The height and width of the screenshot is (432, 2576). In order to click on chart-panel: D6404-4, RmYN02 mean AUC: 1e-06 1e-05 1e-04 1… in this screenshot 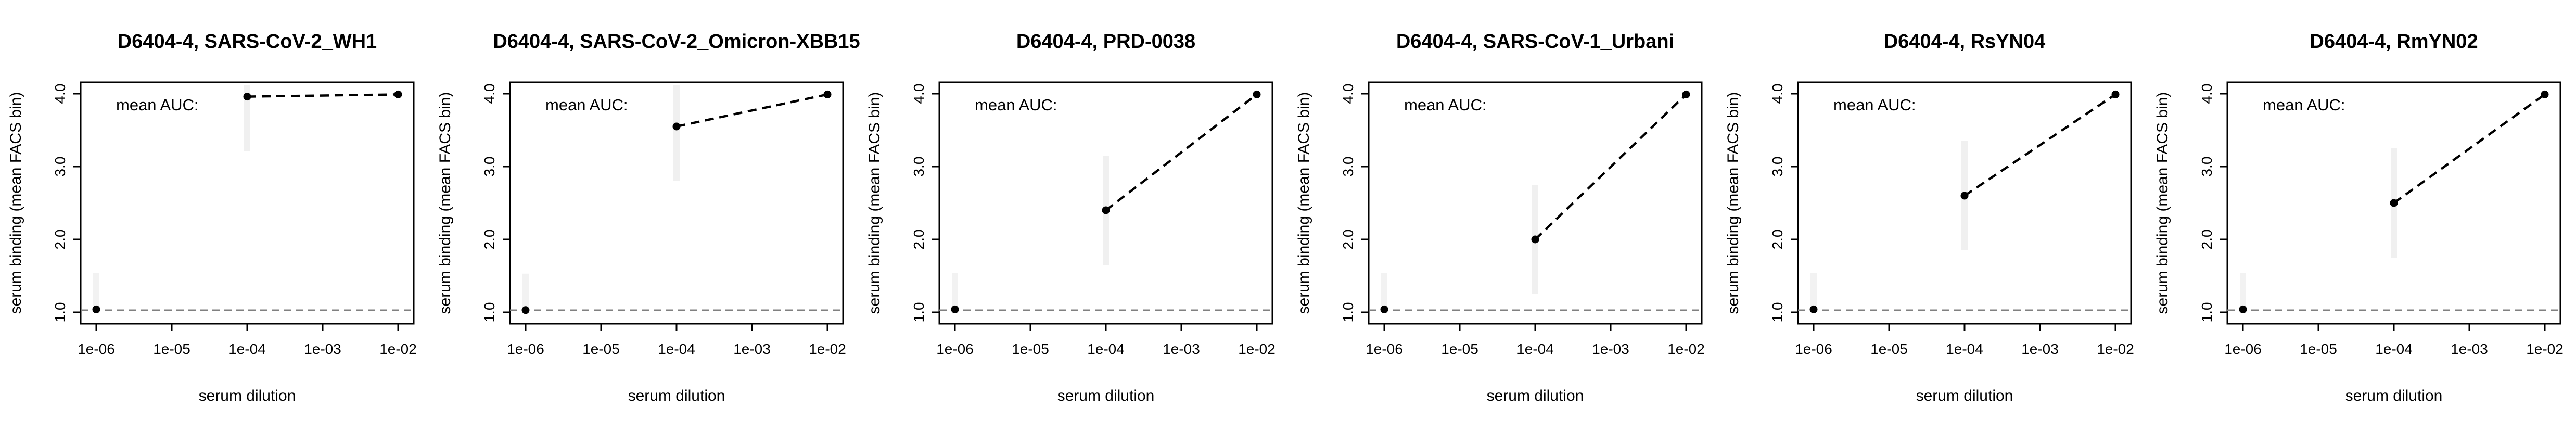, I will do `click(2359, 217)`.